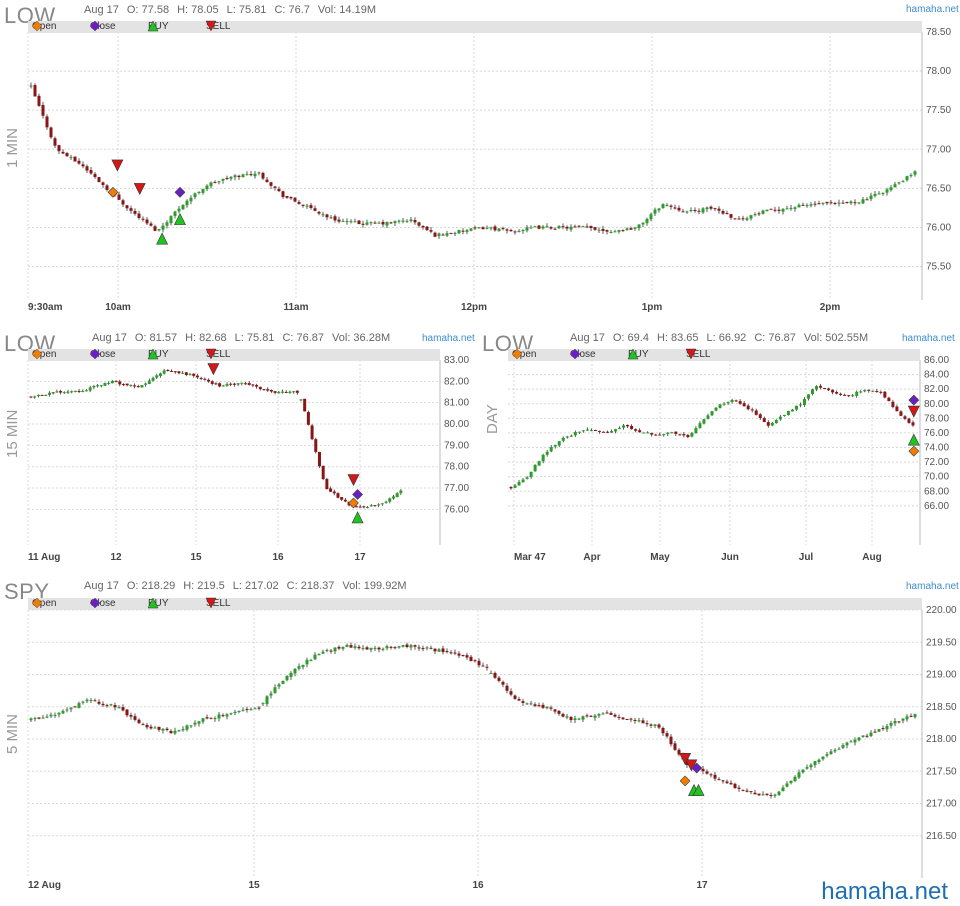 Image resolution: width=960 pixels, height=906 pixels. Describe the element at coordinates (456, 381) in the screenshot. I see `y-tick-label: 82.00` at that location.